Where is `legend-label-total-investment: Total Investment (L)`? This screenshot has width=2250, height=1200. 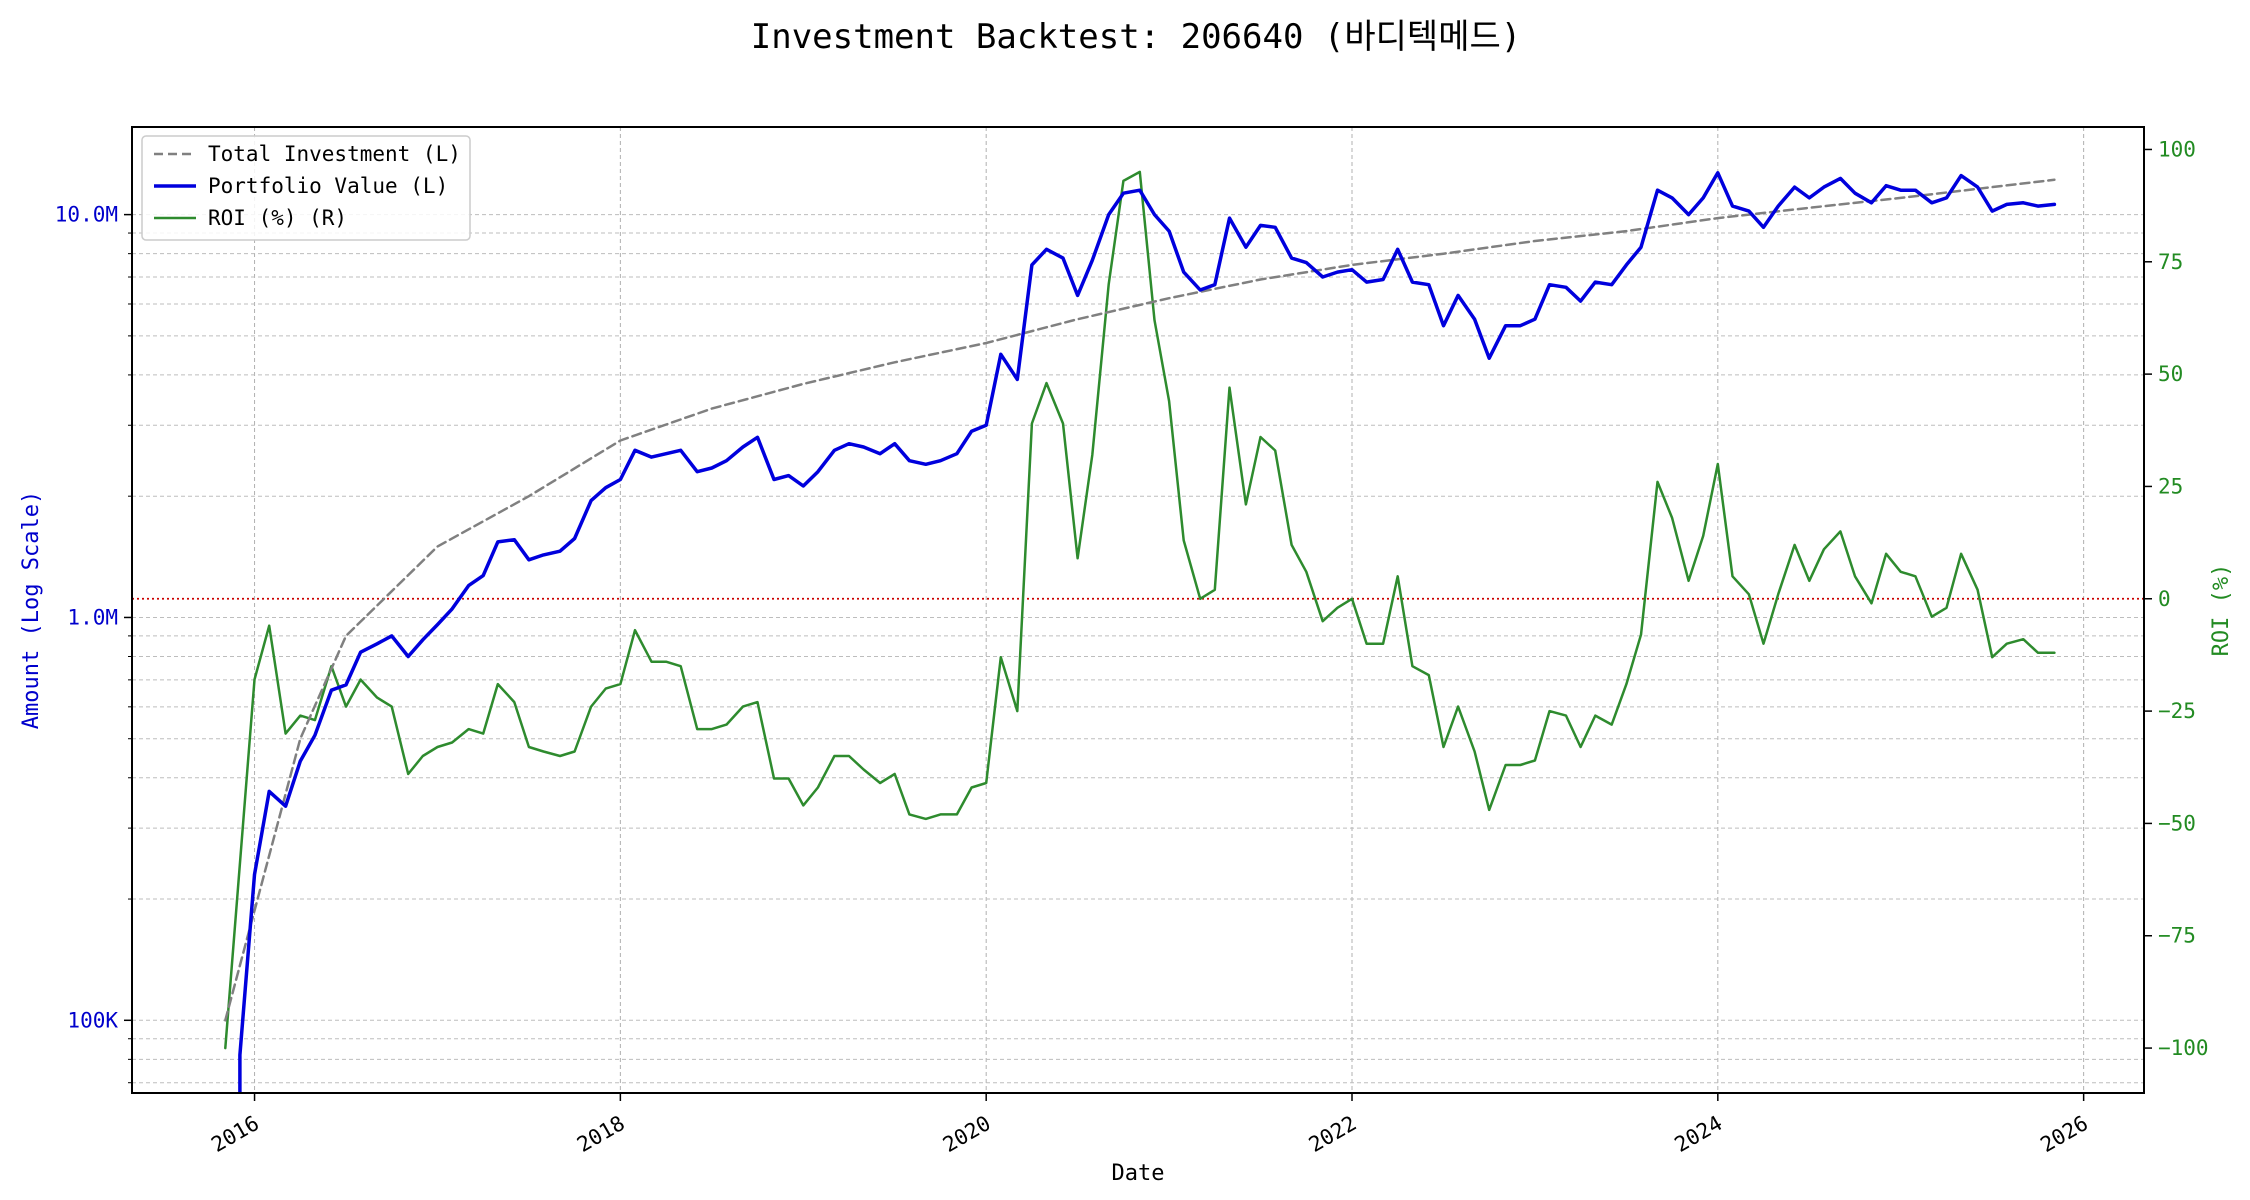 legend-label-total-investment: Total Investment (L) is located at coordinates (334, 154).